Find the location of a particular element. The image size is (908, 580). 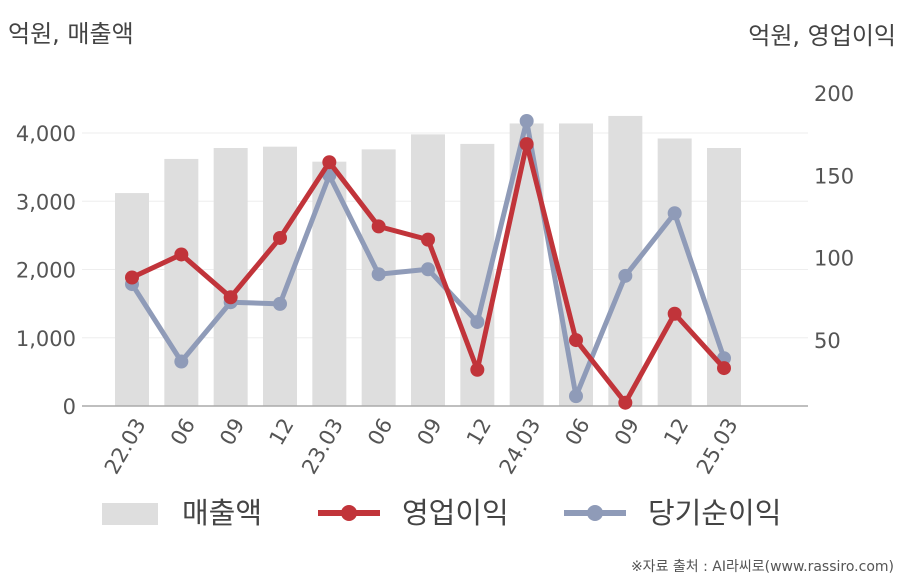

x-tick-label: 22.03 is located at coordinates (125, 446).